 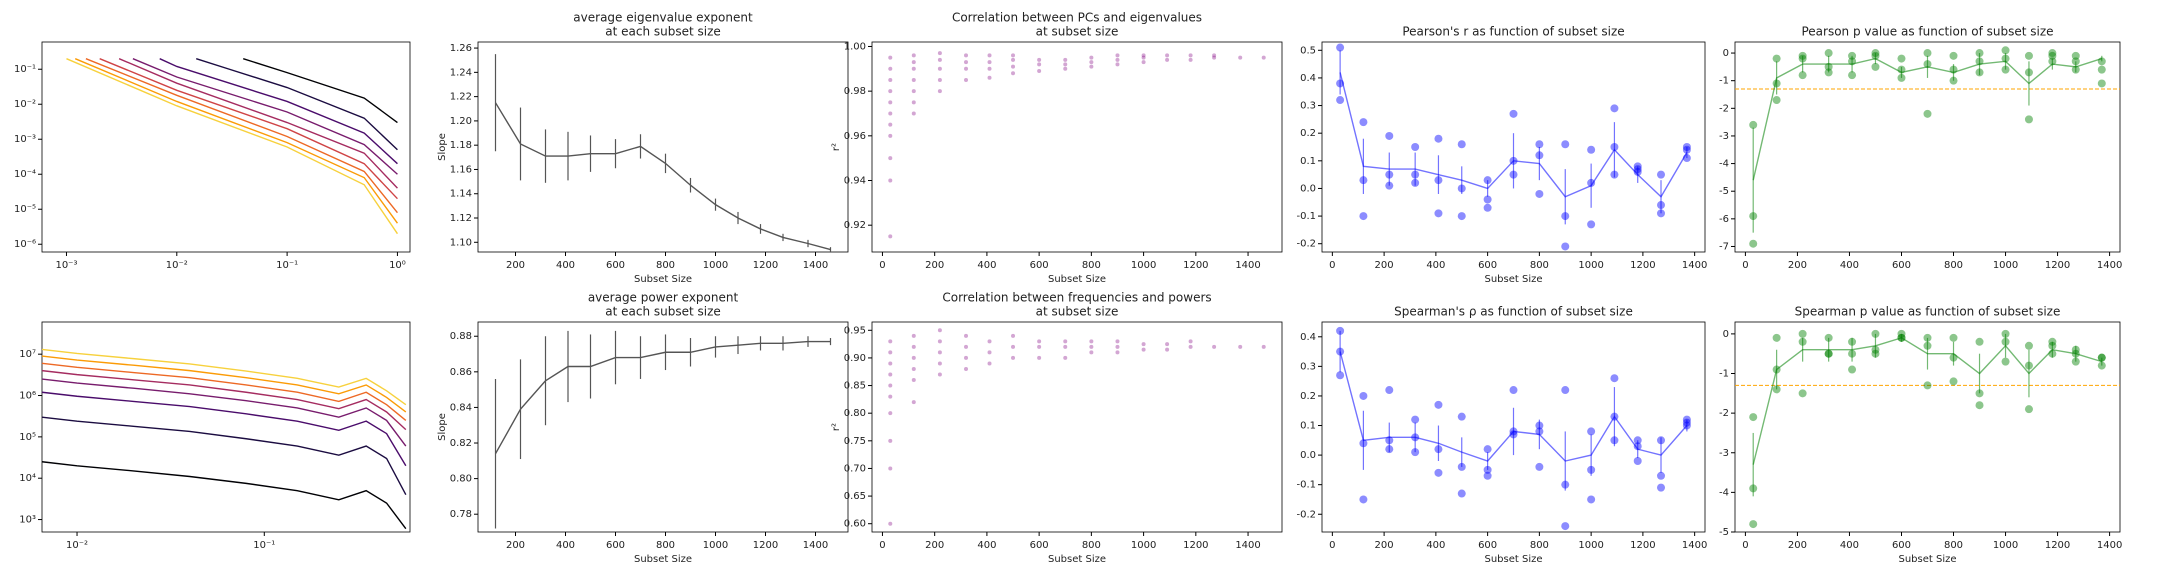 I want to click on y-tick-label: 10⁻², so click(x=25, y=104).